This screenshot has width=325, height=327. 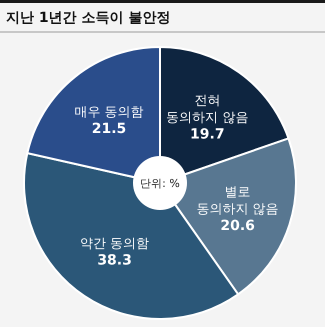 What do you see at coordinates (115, 244) in the screenshot?
I see `slice-label: 약간 동의함` at bounding box center [115, 244].